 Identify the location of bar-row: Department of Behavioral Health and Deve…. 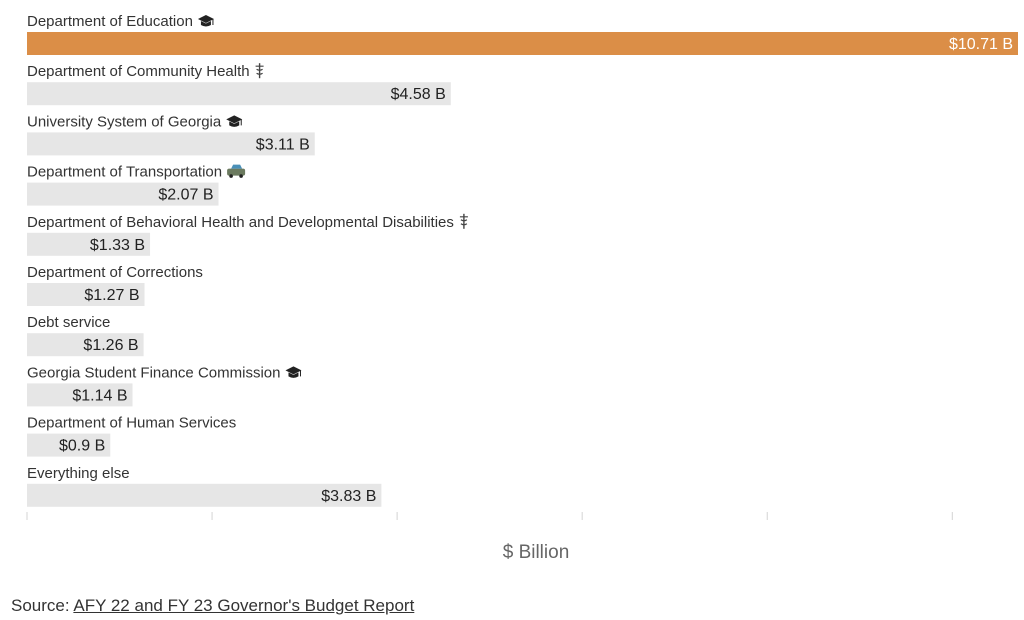
(247, 234).